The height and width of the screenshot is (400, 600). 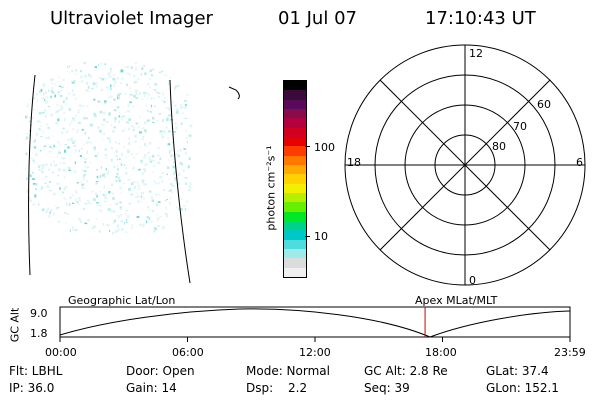 What do you see at coordinates (321, 236) in the screenshot?
I see `colorbar-tick-10: 10` at bounding box center [321, 236].